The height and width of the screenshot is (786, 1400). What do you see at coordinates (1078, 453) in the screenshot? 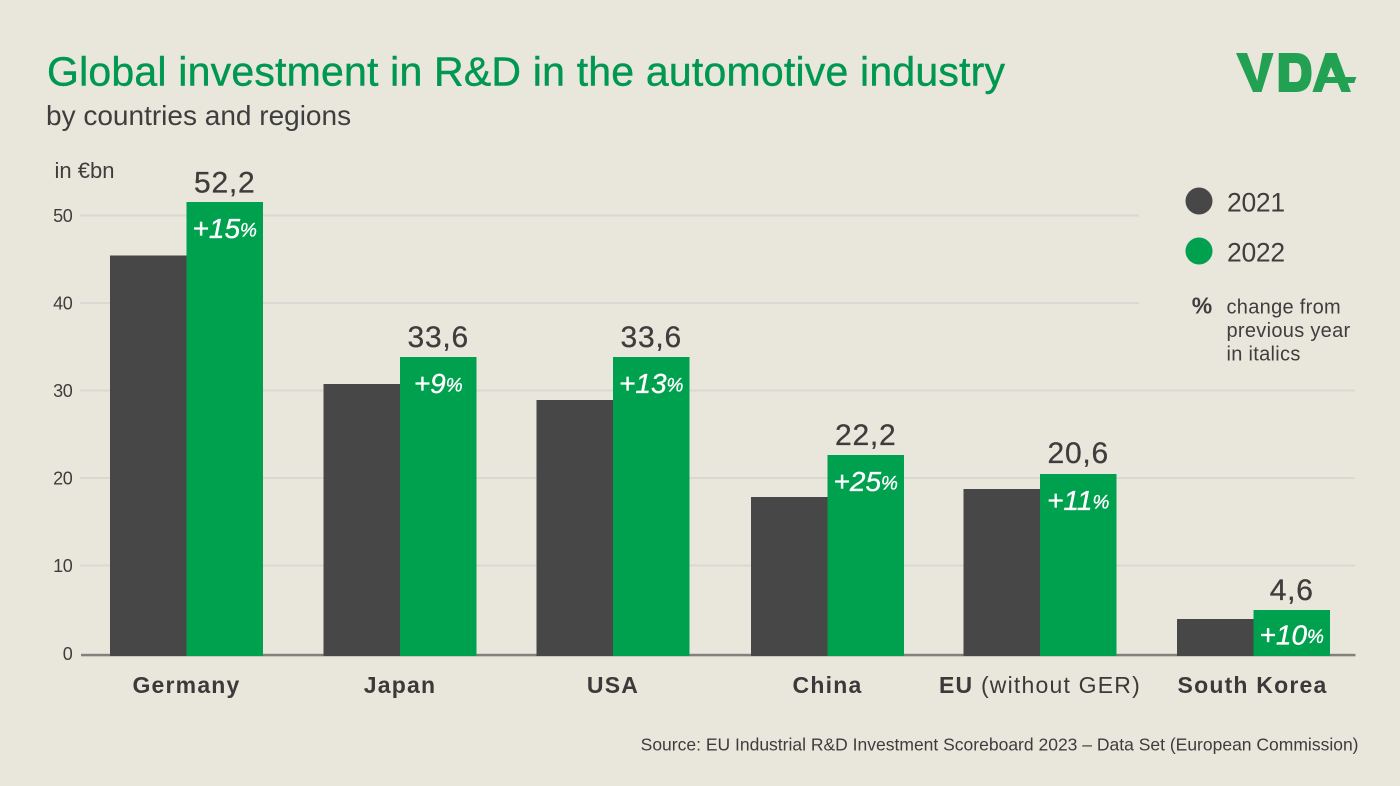
I see `svg-text: 20,6` at bounding box center [1078, 453].